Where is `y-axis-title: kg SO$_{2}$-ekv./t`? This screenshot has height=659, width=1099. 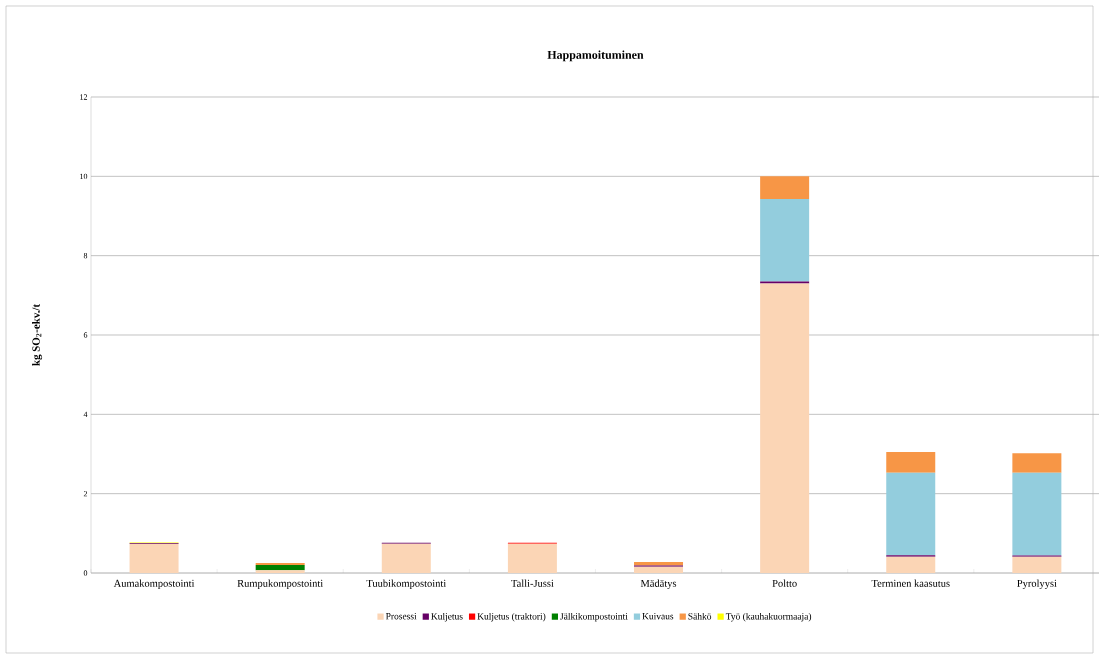 y-axis-title: kg SO$_{2}$-ekv./t is located at coordinates (37, 334).